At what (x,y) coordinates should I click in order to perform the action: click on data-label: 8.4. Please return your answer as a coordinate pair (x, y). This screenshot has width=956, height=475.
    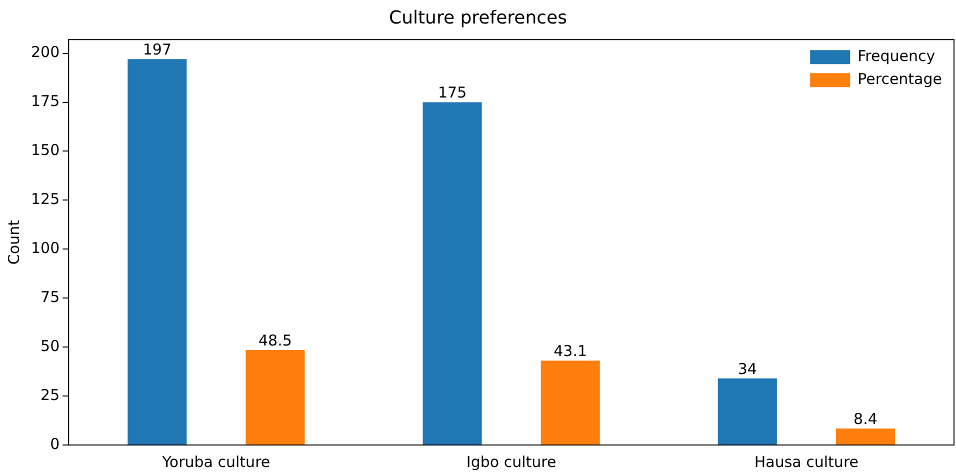
    Looking at the image, I should click on (866, 419).